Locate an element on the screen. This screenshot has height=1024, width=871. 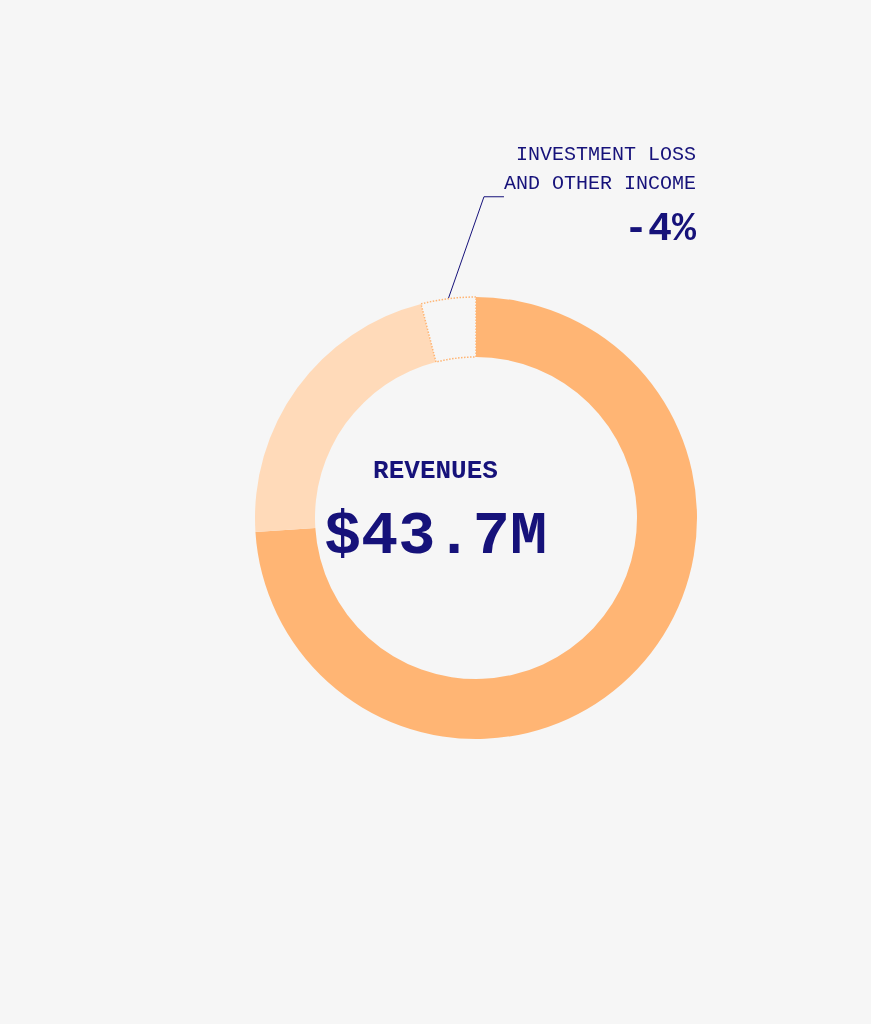
slice-label: INVESTMENT LOSS AND OTHER INCOME is located at coordinates (599, 169).